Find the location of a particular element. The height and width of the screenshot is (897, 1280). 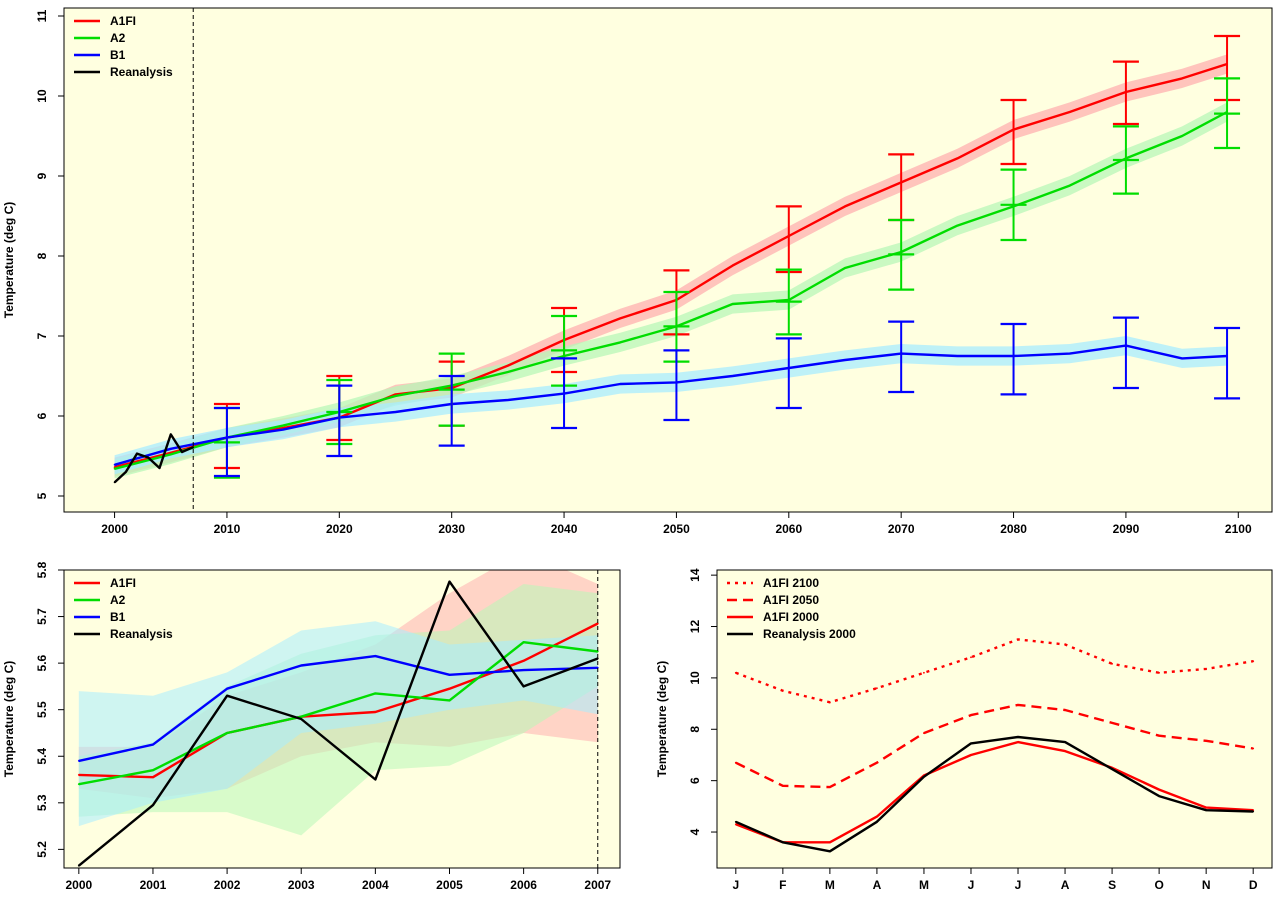

y-tick-label: 7 is located at coordinates (42, 335).